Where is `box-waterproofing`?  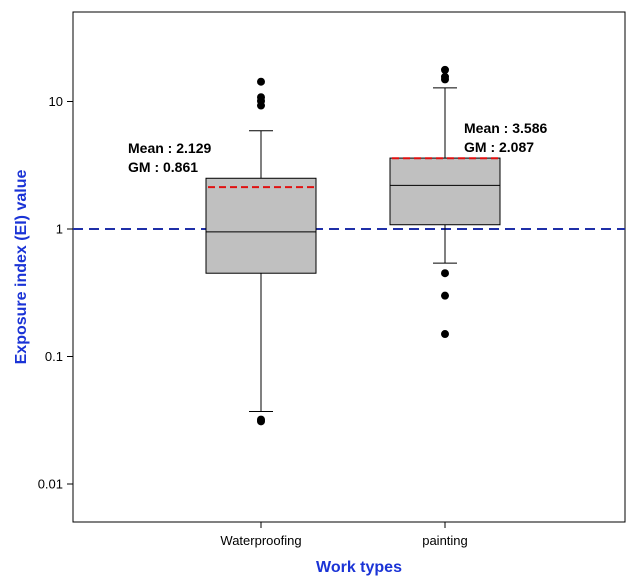 box-waterproofing is located at coordinates (261, 251).